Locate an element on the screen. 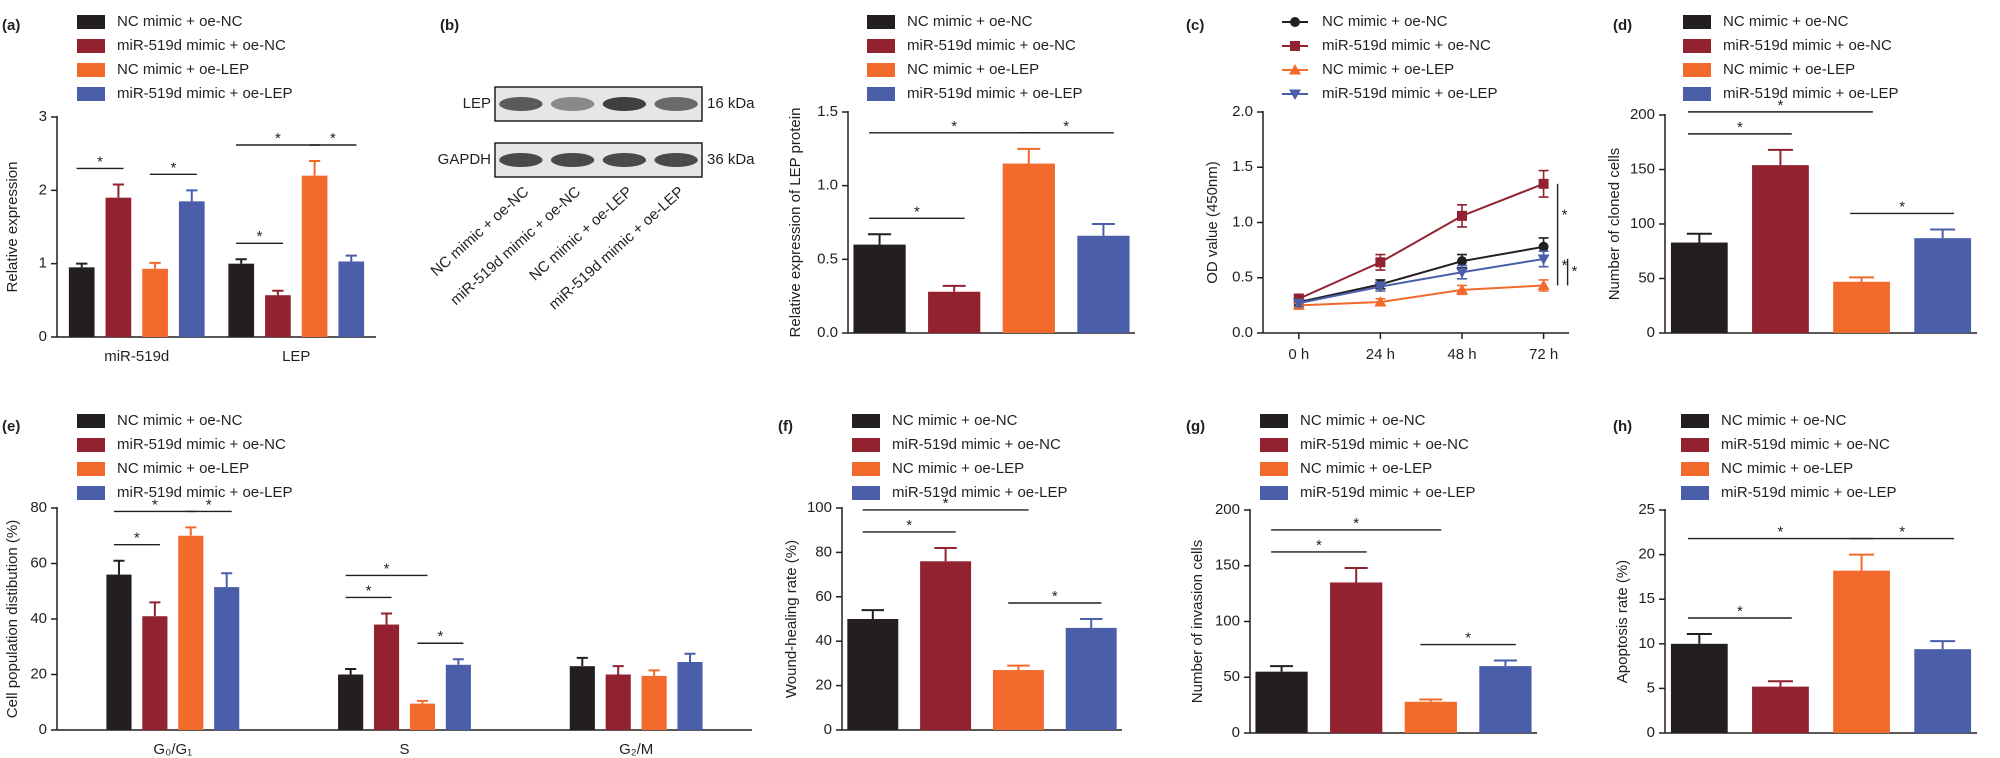 This screenshot has height=758, width=2000. y-axis-label: Relative expression of LEP protein is located at coordinates (795, 223).